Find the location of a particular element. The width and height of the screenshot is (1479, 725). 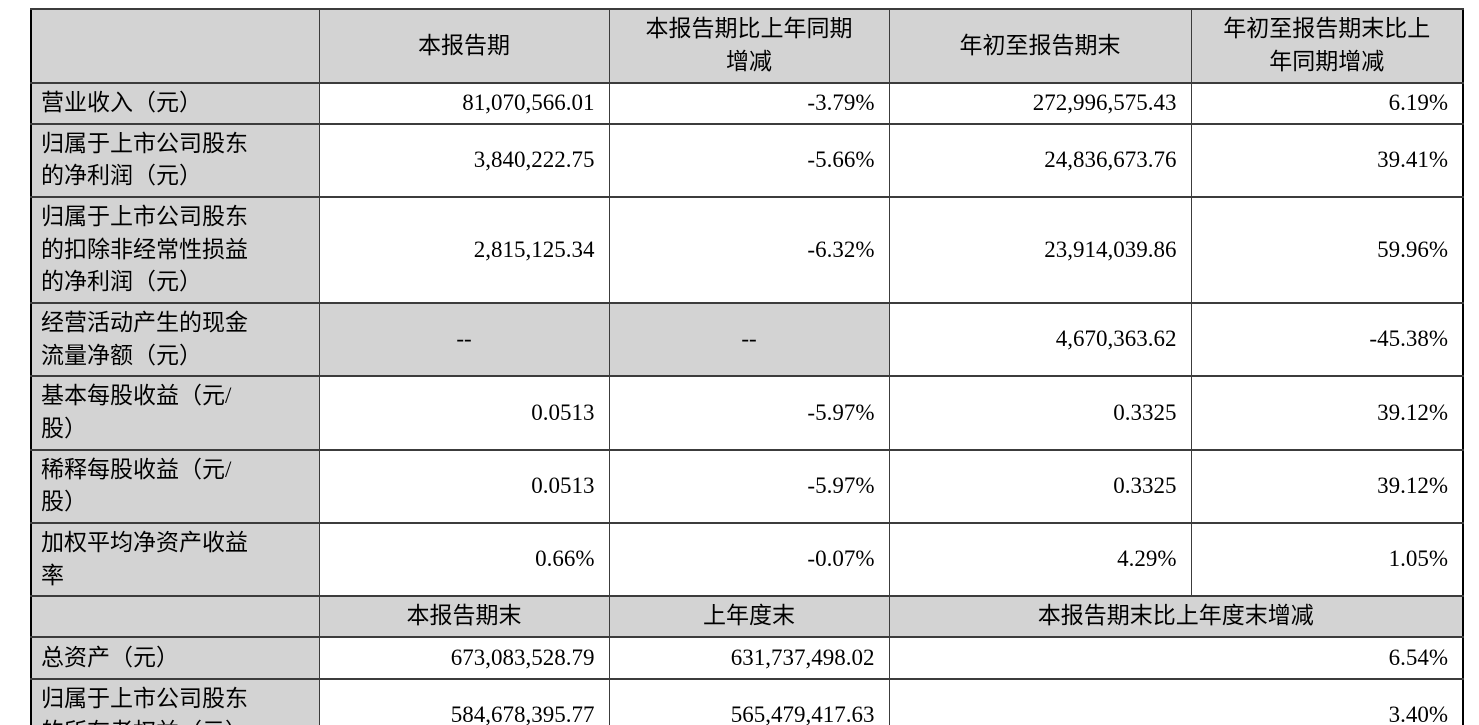

header-ytd-yoy-change: 年初至报告期末比上 年同期增减 is located at coordinates (1327, 46).